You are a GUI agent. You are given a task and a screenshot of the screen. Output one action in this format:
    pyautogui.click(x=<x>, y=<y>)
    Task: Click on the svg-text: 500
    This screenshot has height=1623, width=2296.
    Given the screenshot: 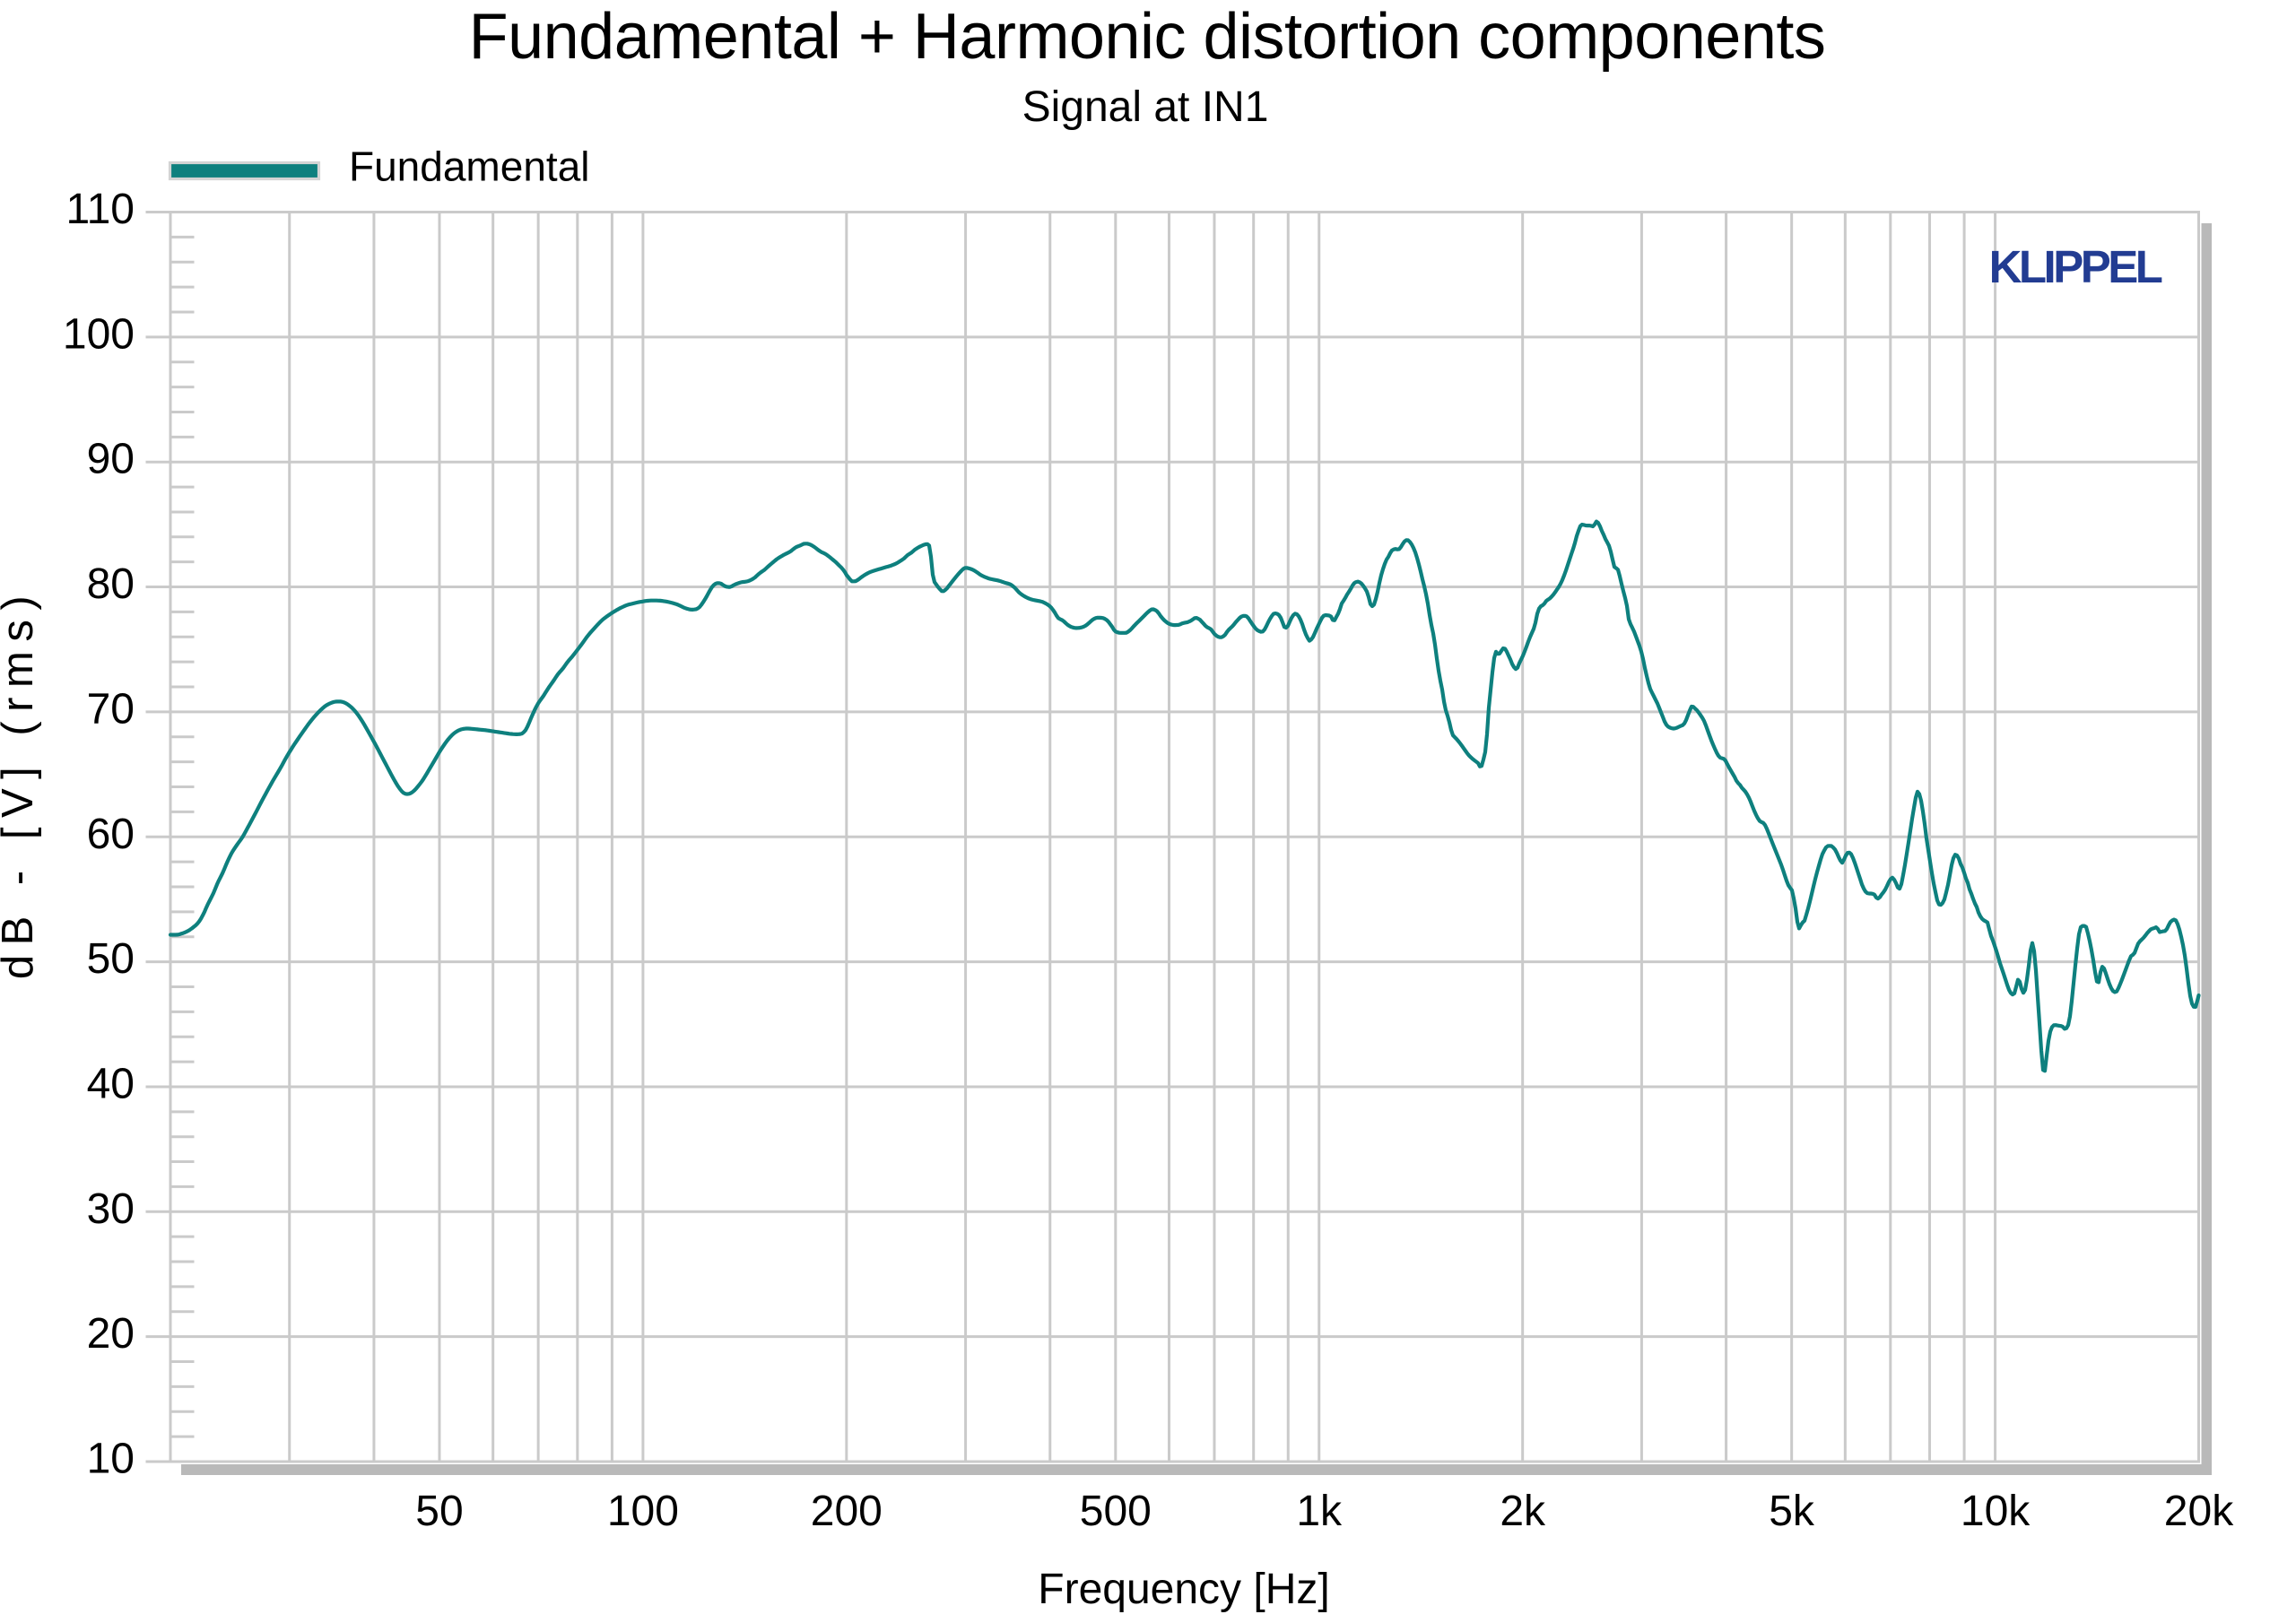 What is the action you would take?
    pyautogui.click(x=1116, y=1511)
    